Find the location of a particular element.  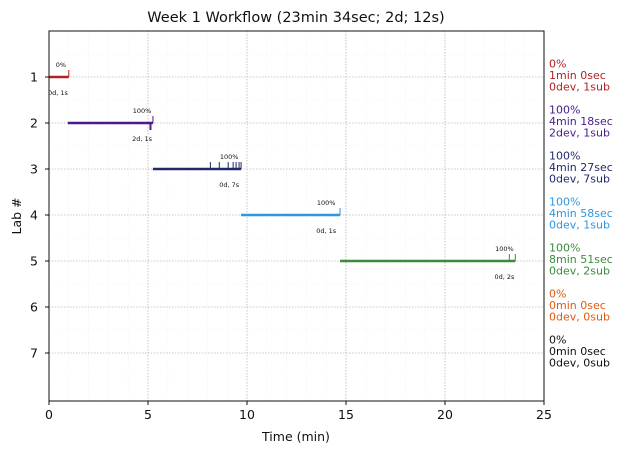

x-tick-label: 5 is located at coordinates (148, 414).